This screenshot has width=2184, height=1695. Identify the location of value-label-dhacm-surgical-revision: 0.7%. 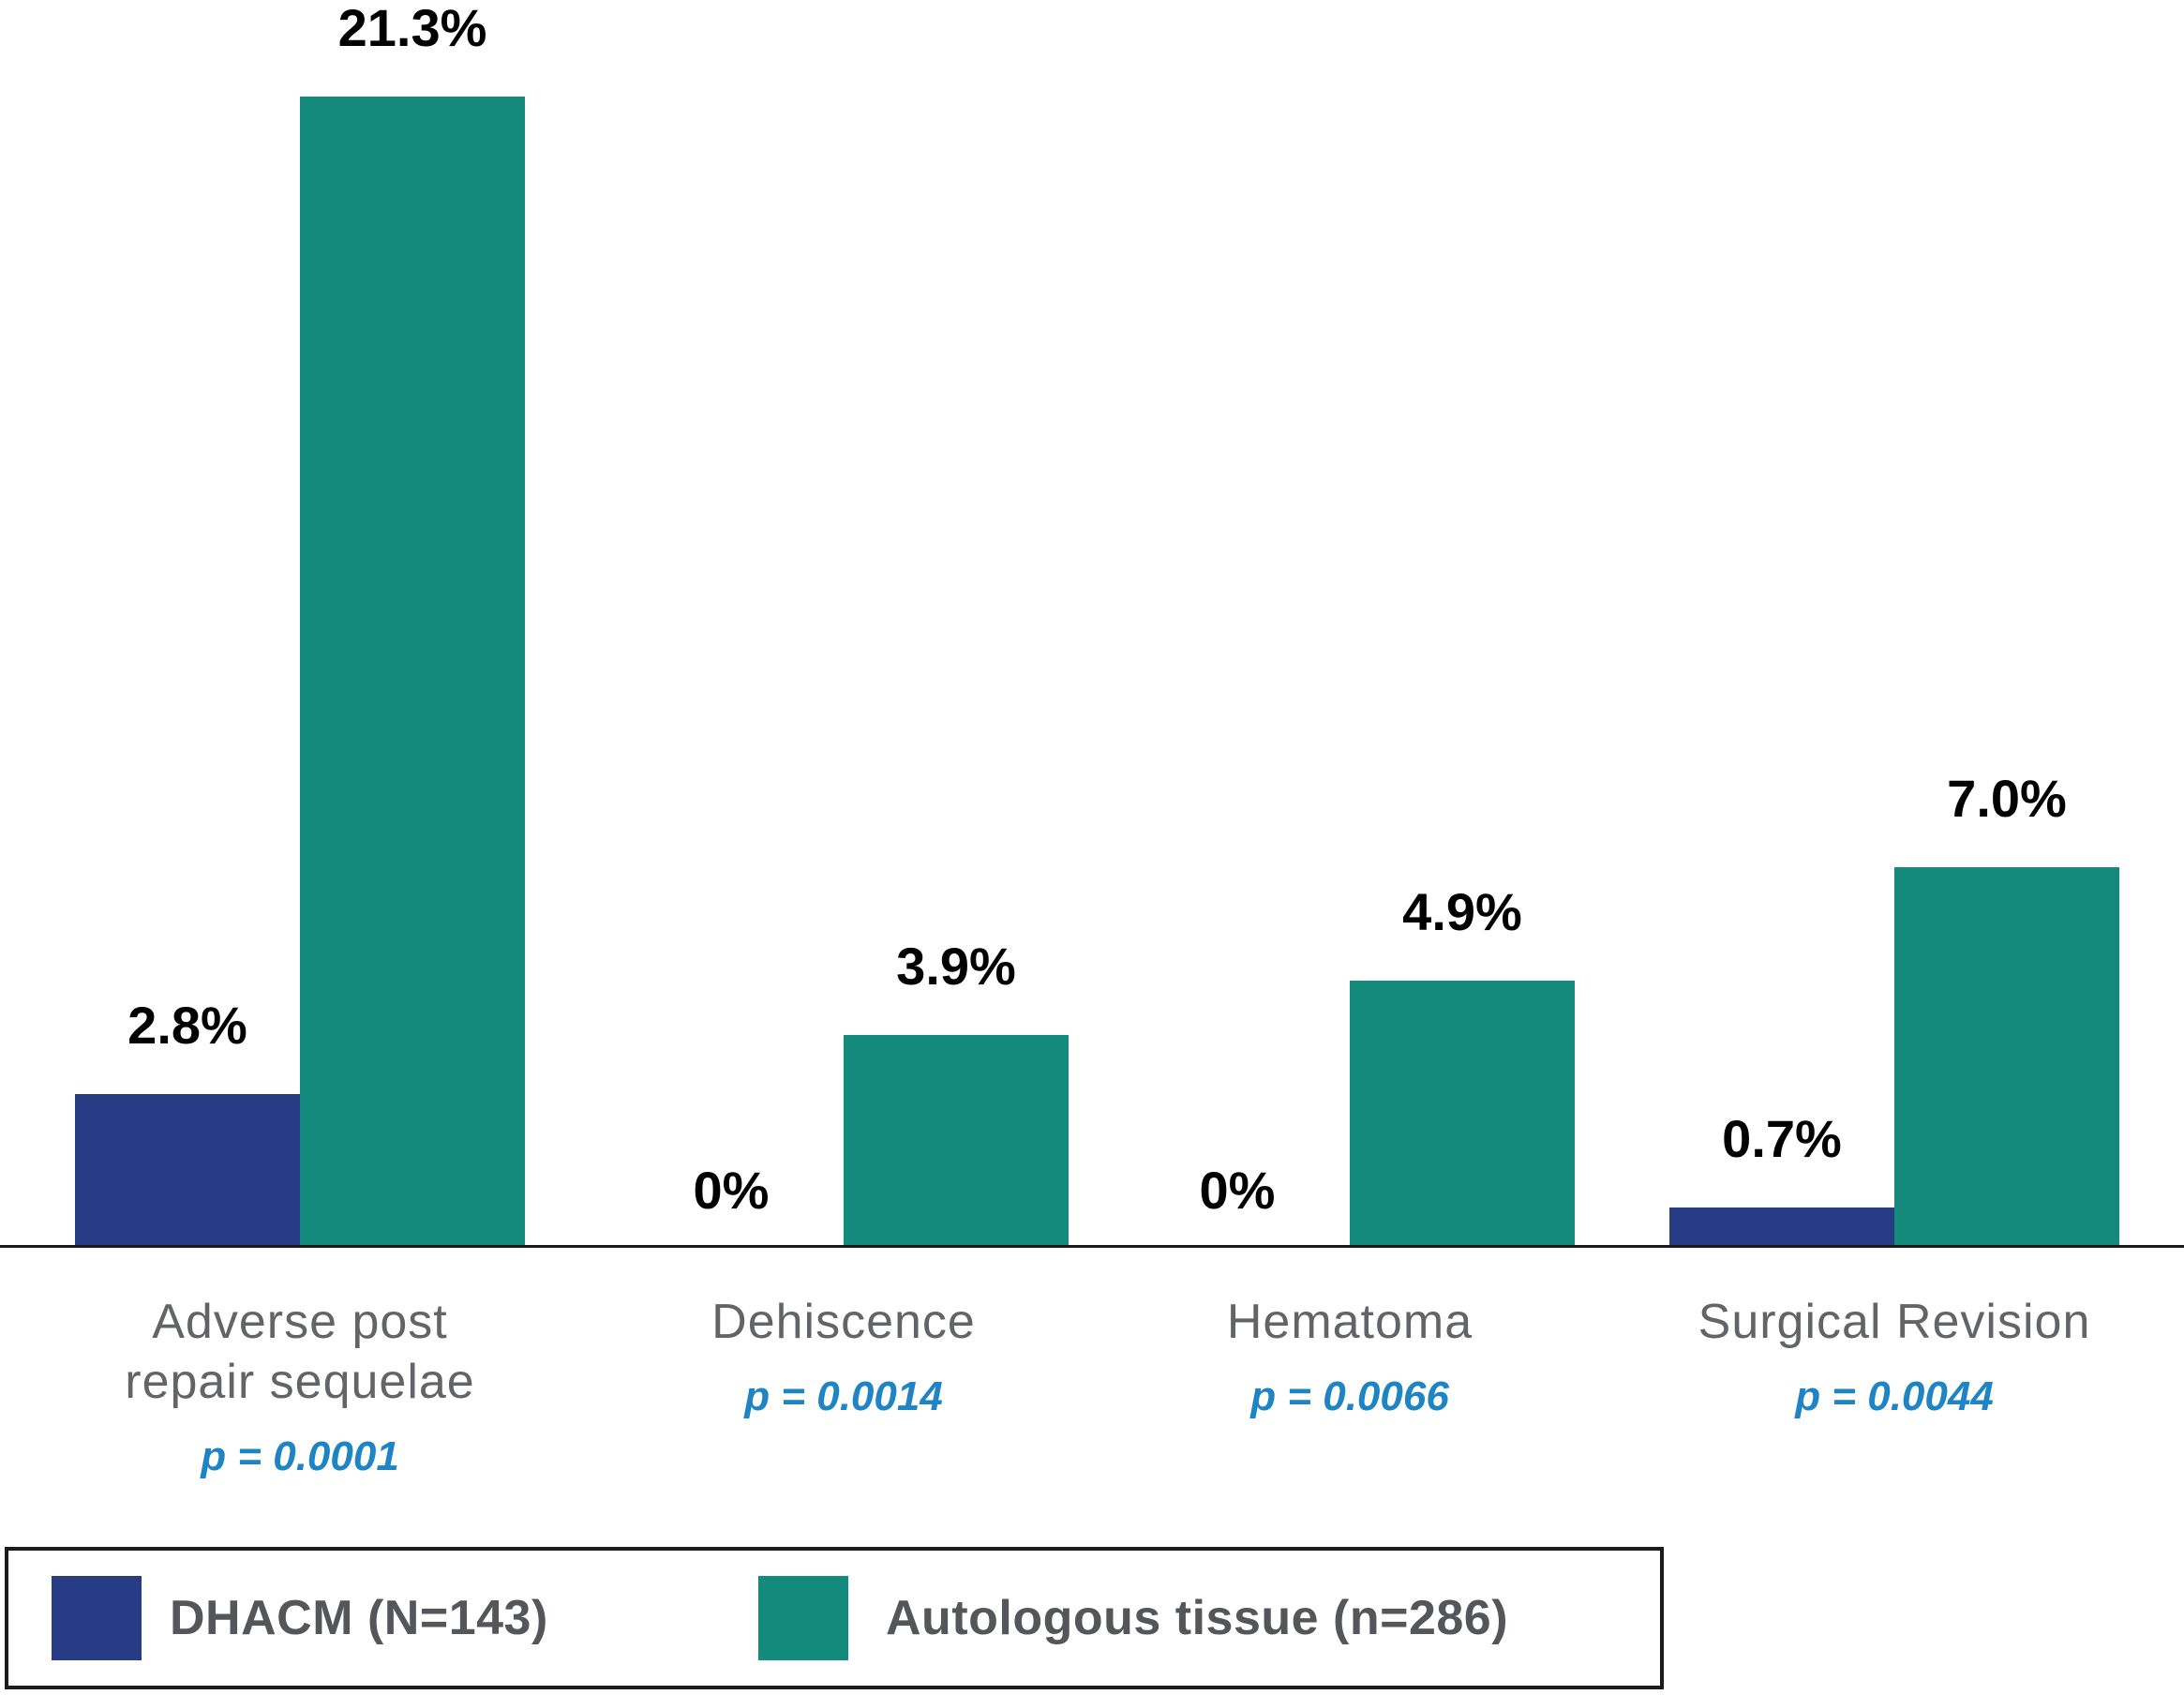
(1782, 1138).